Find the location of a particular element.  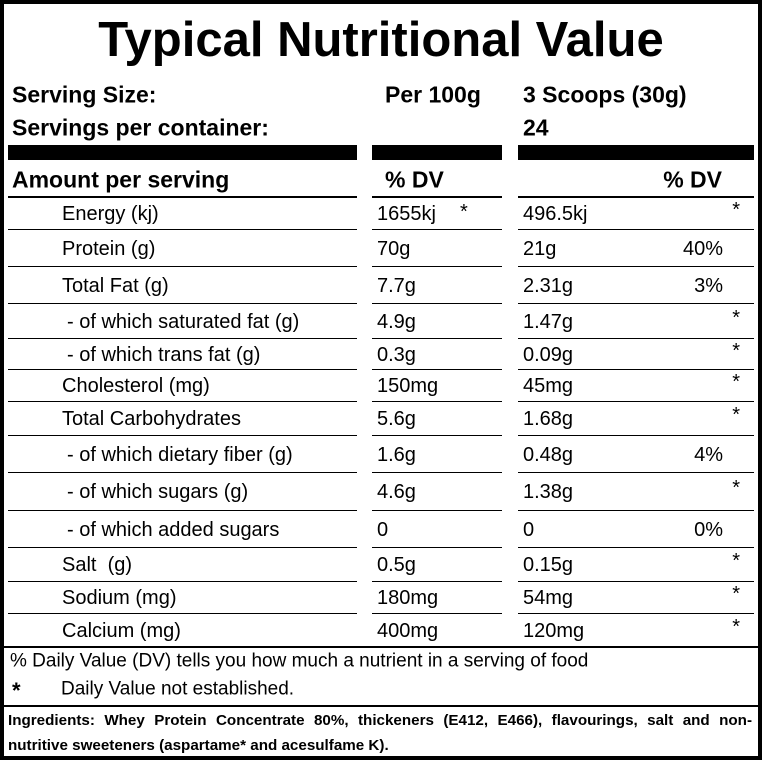

star-footnote: Daily Value not established. is located at coordinates (178, 689).